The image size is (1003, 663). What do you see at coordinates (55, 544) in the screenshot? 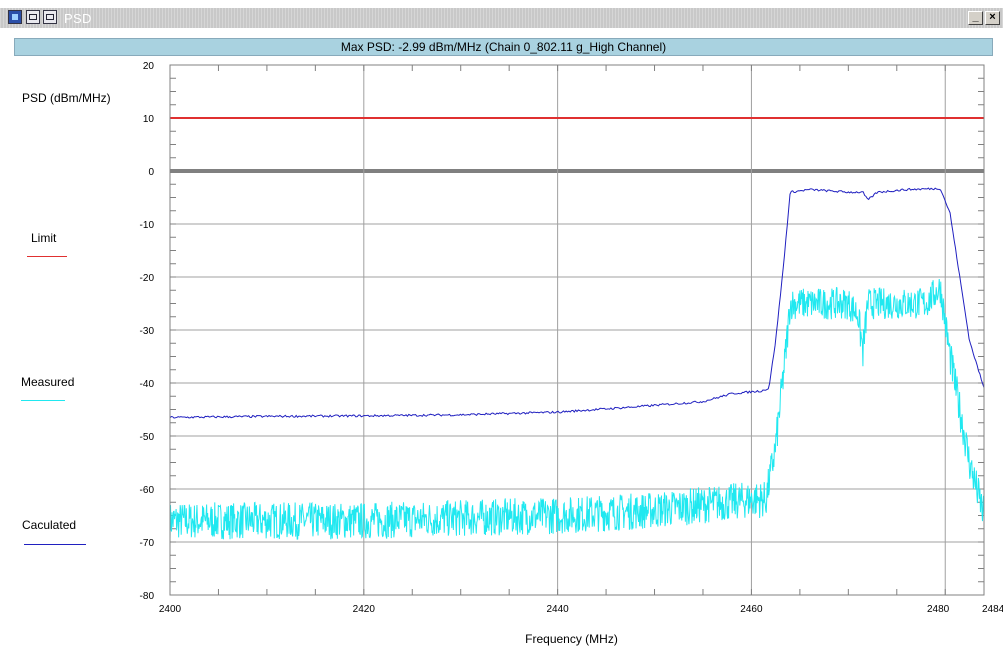
I see `legend-caculated-swatch` at bounding box center [55, 544].